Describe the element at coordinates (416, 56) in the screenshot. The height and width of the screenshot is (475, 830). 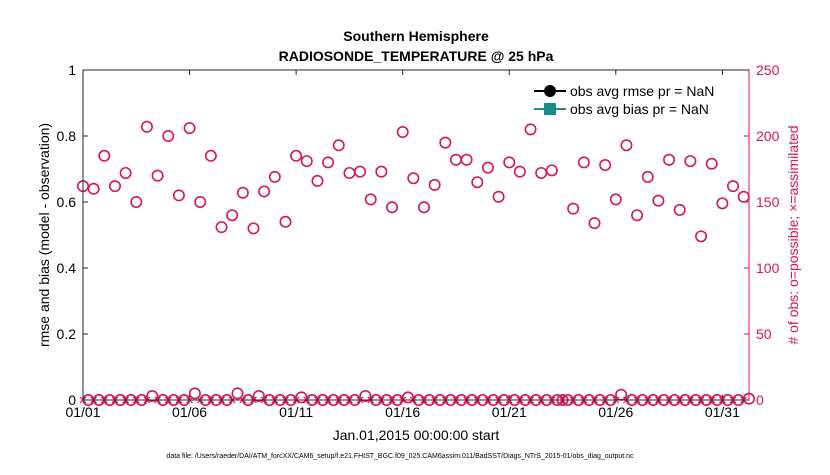
I see `chart-subtitle: RADIOSONDE_TEMPERATURE @ 25 hPa` at that location.